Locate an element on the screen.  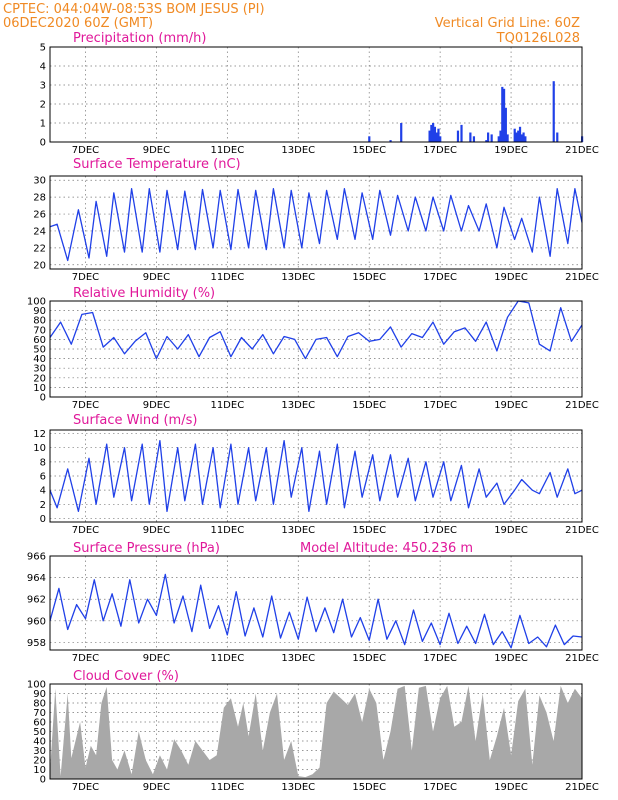
precip-ytick: 1 is located at coordinates (43, 124).